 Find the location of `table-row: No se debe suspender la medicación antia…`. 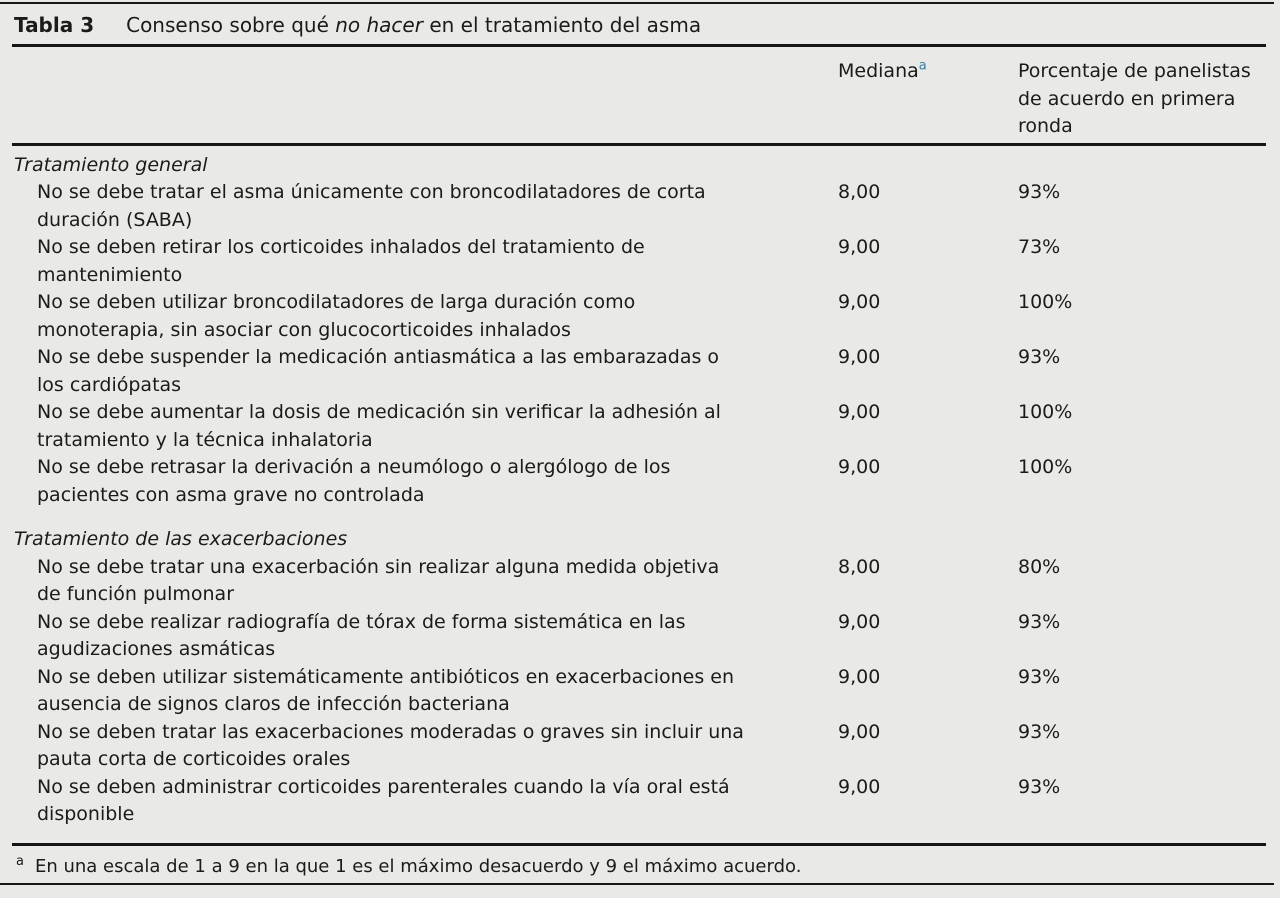

table-row: No se debe suspender la medicación antia… is located at coordinates (639, 371).